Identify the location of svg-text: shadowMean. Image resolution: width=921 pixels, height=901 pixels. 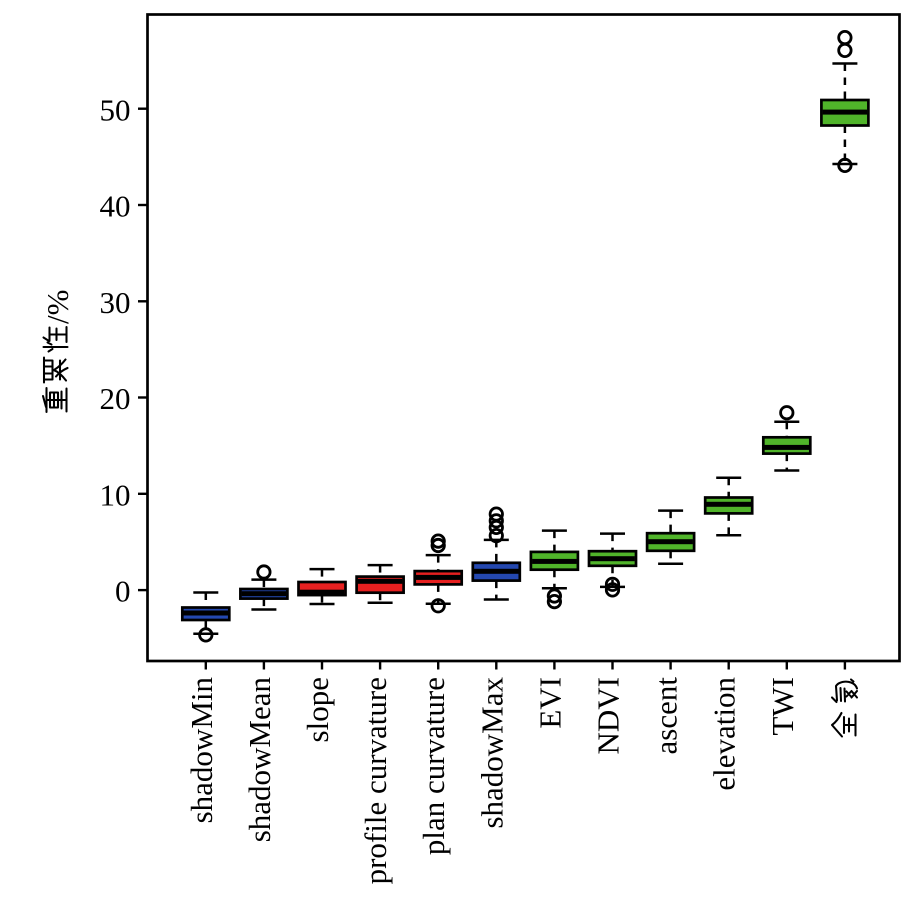
(259, 760).